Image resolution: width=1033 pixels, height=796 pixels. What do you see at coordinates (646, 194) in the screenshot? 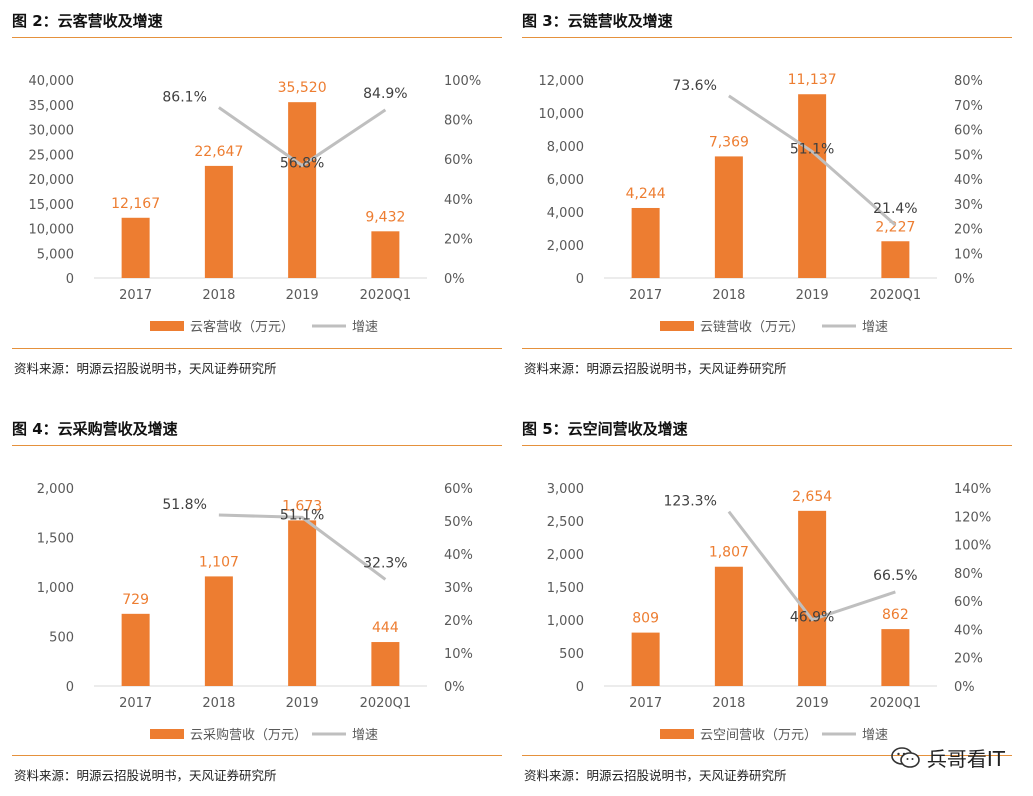
I see `bar-value-label: 4,244` at bounding box center [646, 194].